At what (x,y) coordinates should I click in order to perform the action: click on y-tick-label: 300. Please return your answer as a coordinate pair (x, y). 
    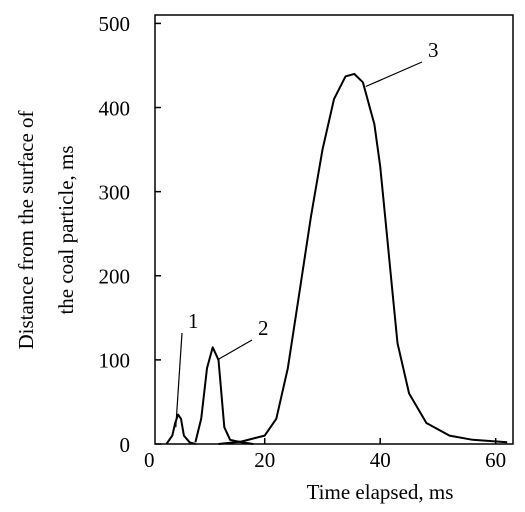
    Looking at the image, I should click on (115, 192).